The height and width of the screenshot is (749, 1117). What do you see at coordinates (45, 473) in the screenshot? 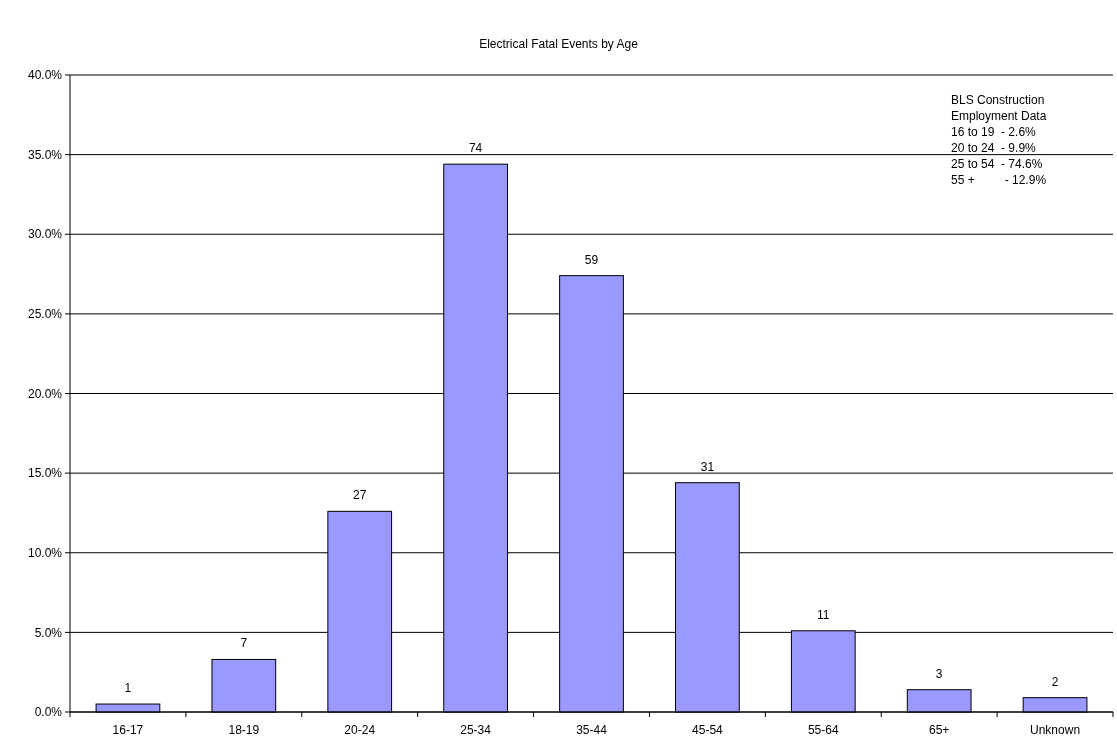
I see `y-tick-label: 15.0%` at bounding box center [45, 473].